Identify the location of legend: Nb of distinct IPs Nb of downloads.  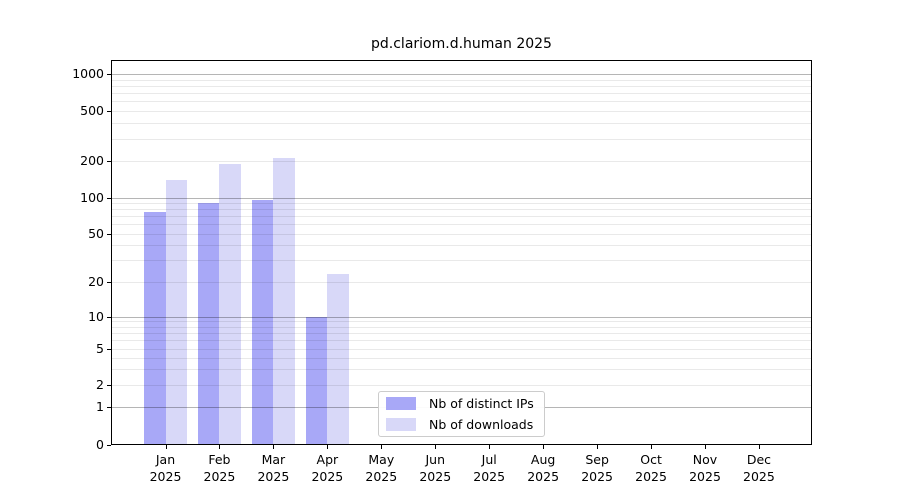
(461, 414).